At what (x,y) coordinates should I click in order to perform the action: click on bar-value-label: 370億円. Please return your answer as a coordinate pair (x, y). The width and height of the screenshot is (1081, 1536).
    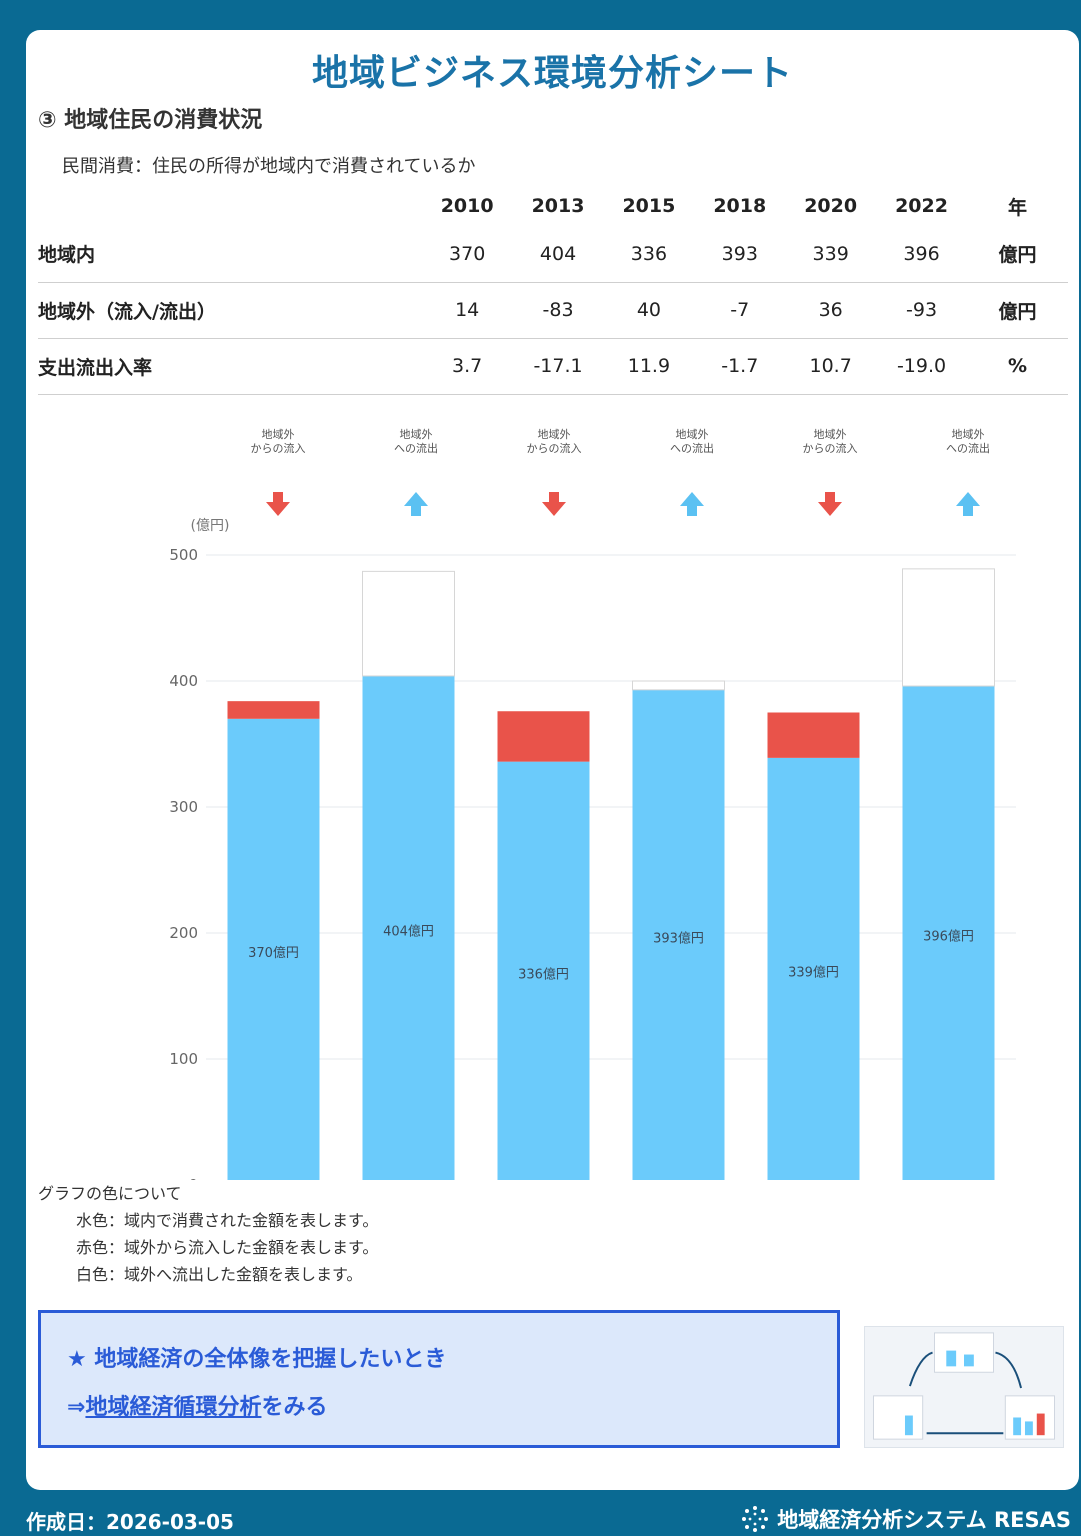
    Looking at the image, I should click on (273, 953).